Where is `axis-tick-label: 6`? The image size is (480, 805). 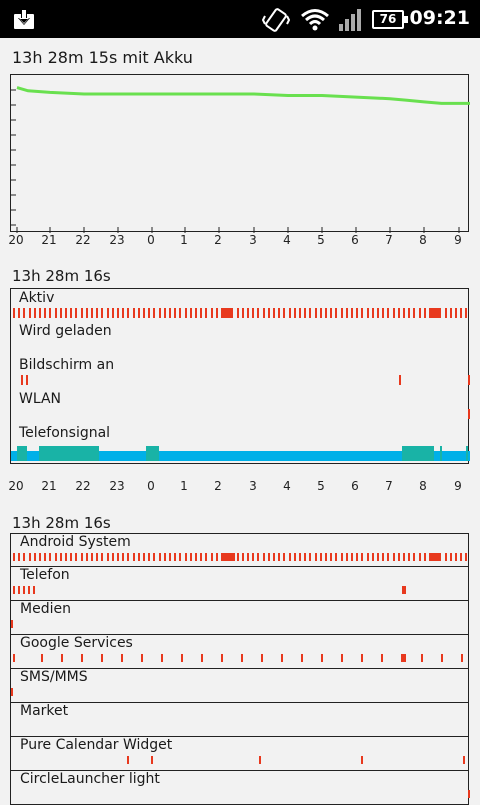
axis-tick-label: 6 is located at coordinates (355, 486).